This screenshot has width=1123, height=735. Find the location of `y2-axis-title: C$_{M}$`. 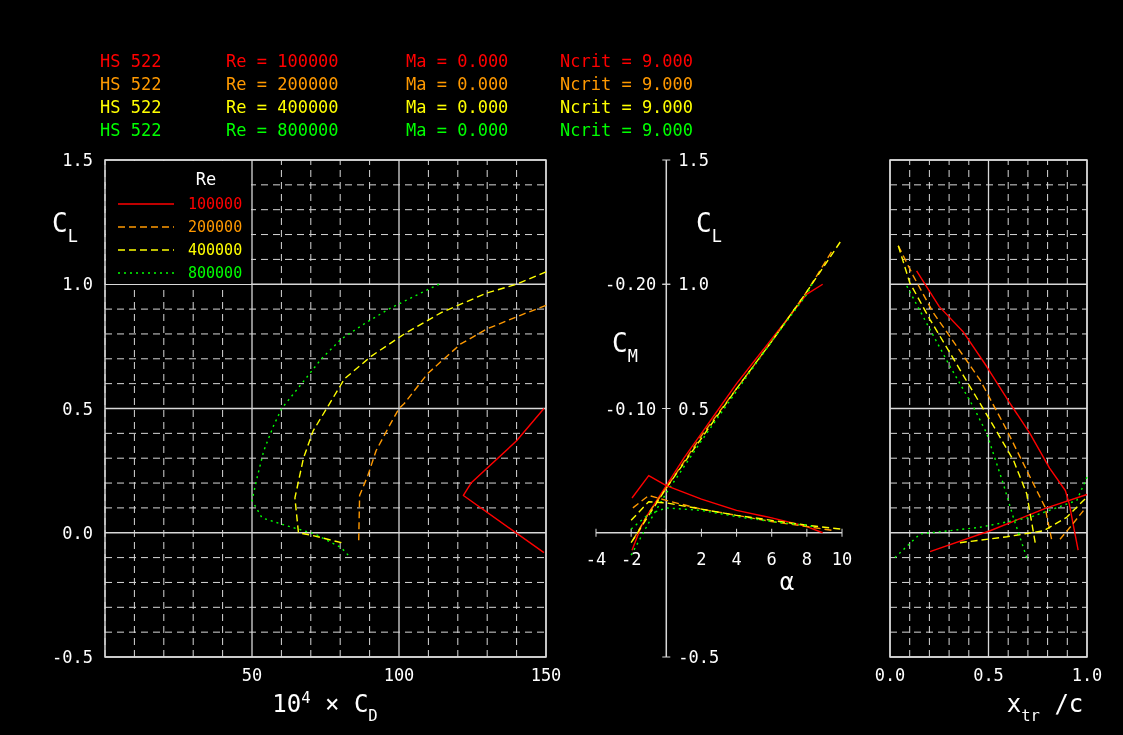

y2-axis-title: C$_{M}$ is located at coordinates (625, 347).